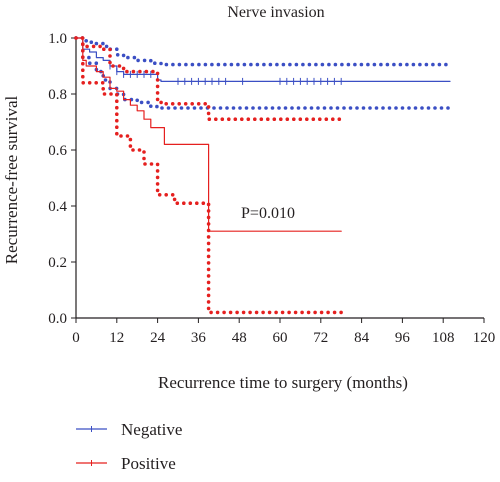 The height and width of the screenshot is (482, 500). I want to click on x-tick-label: 108, so click(443, 338).